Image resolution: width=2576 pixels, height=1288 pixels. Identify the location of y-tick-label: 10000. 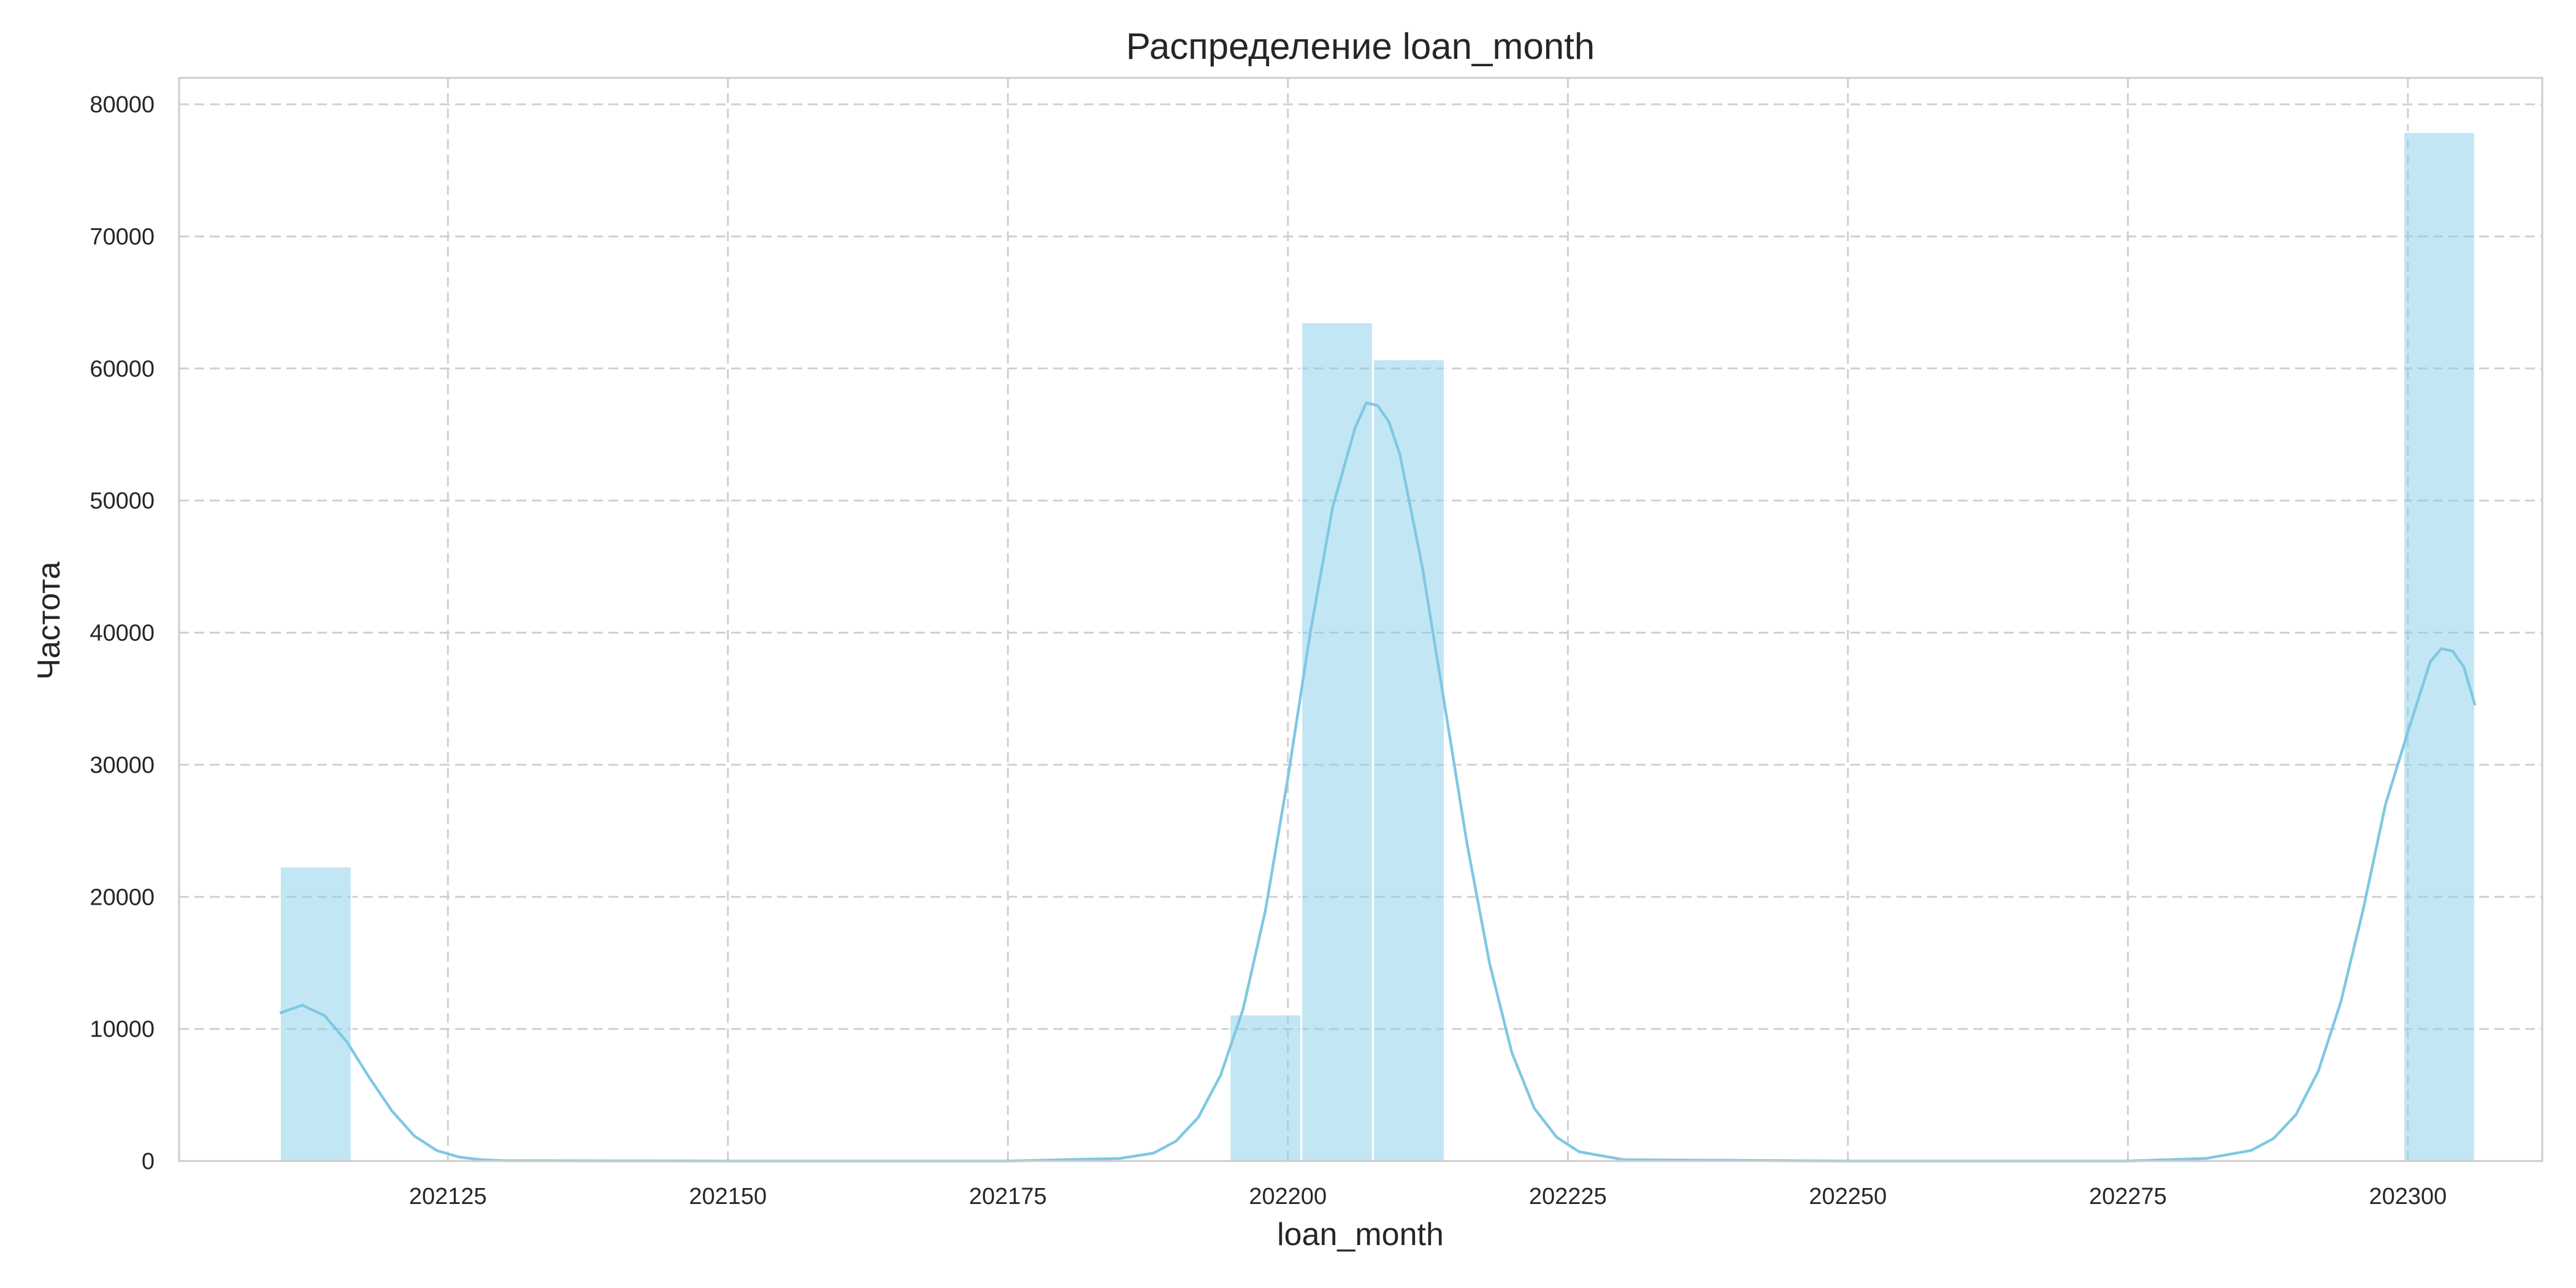
(122, 1030).